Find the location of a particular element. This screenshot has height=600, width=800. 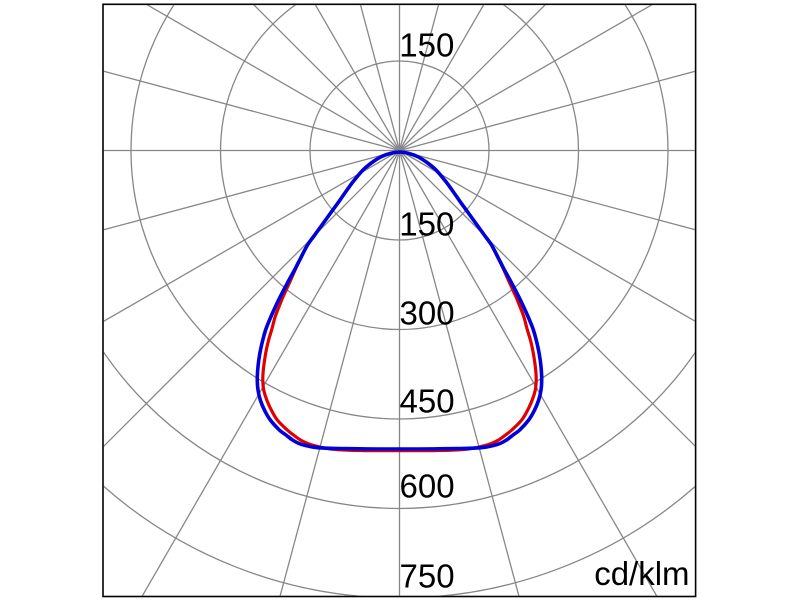

svg-text: 300 is located at coordinates (427, 313).